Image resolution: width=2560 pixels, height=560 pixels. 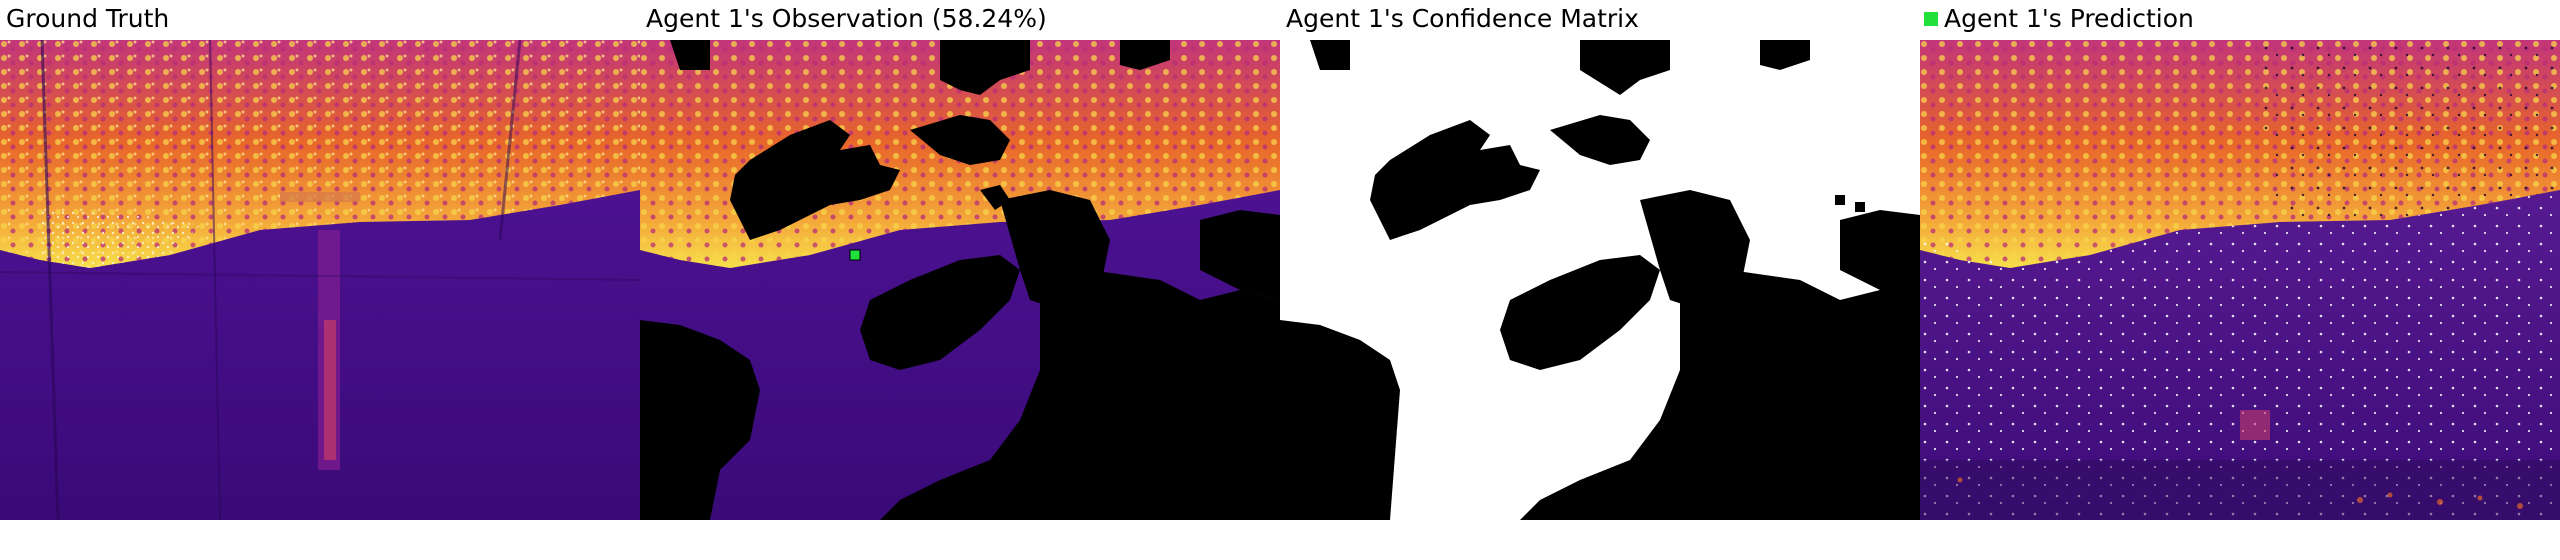 What do you see at coordinates (1931, 19) in the screenshot?
I see `legend-swatch-green` at bounding box center [1931, 19].